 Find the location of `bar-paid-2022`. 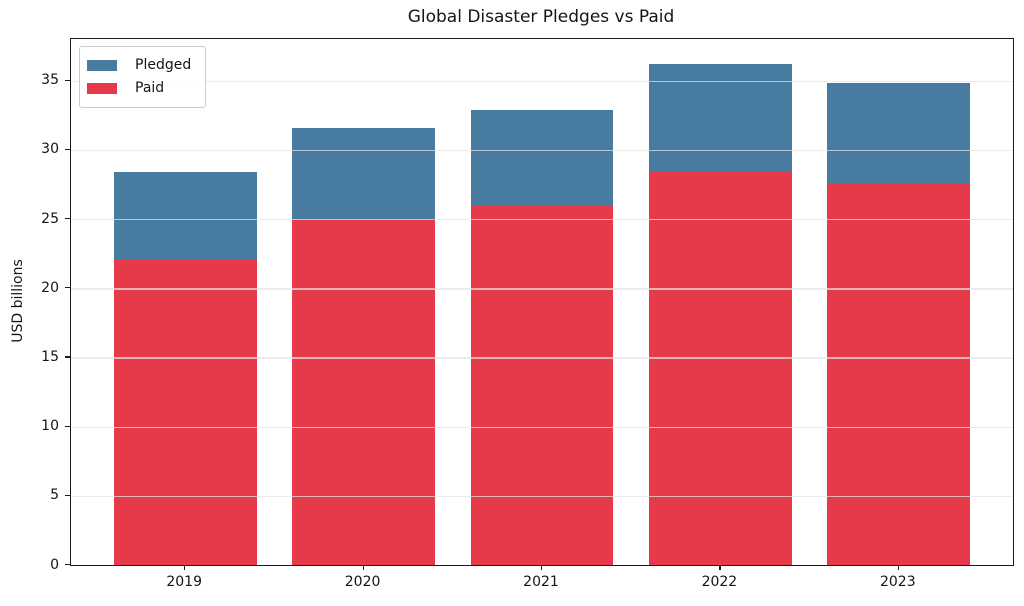

bar-paid-2022 is located at coordinates (720, 368).